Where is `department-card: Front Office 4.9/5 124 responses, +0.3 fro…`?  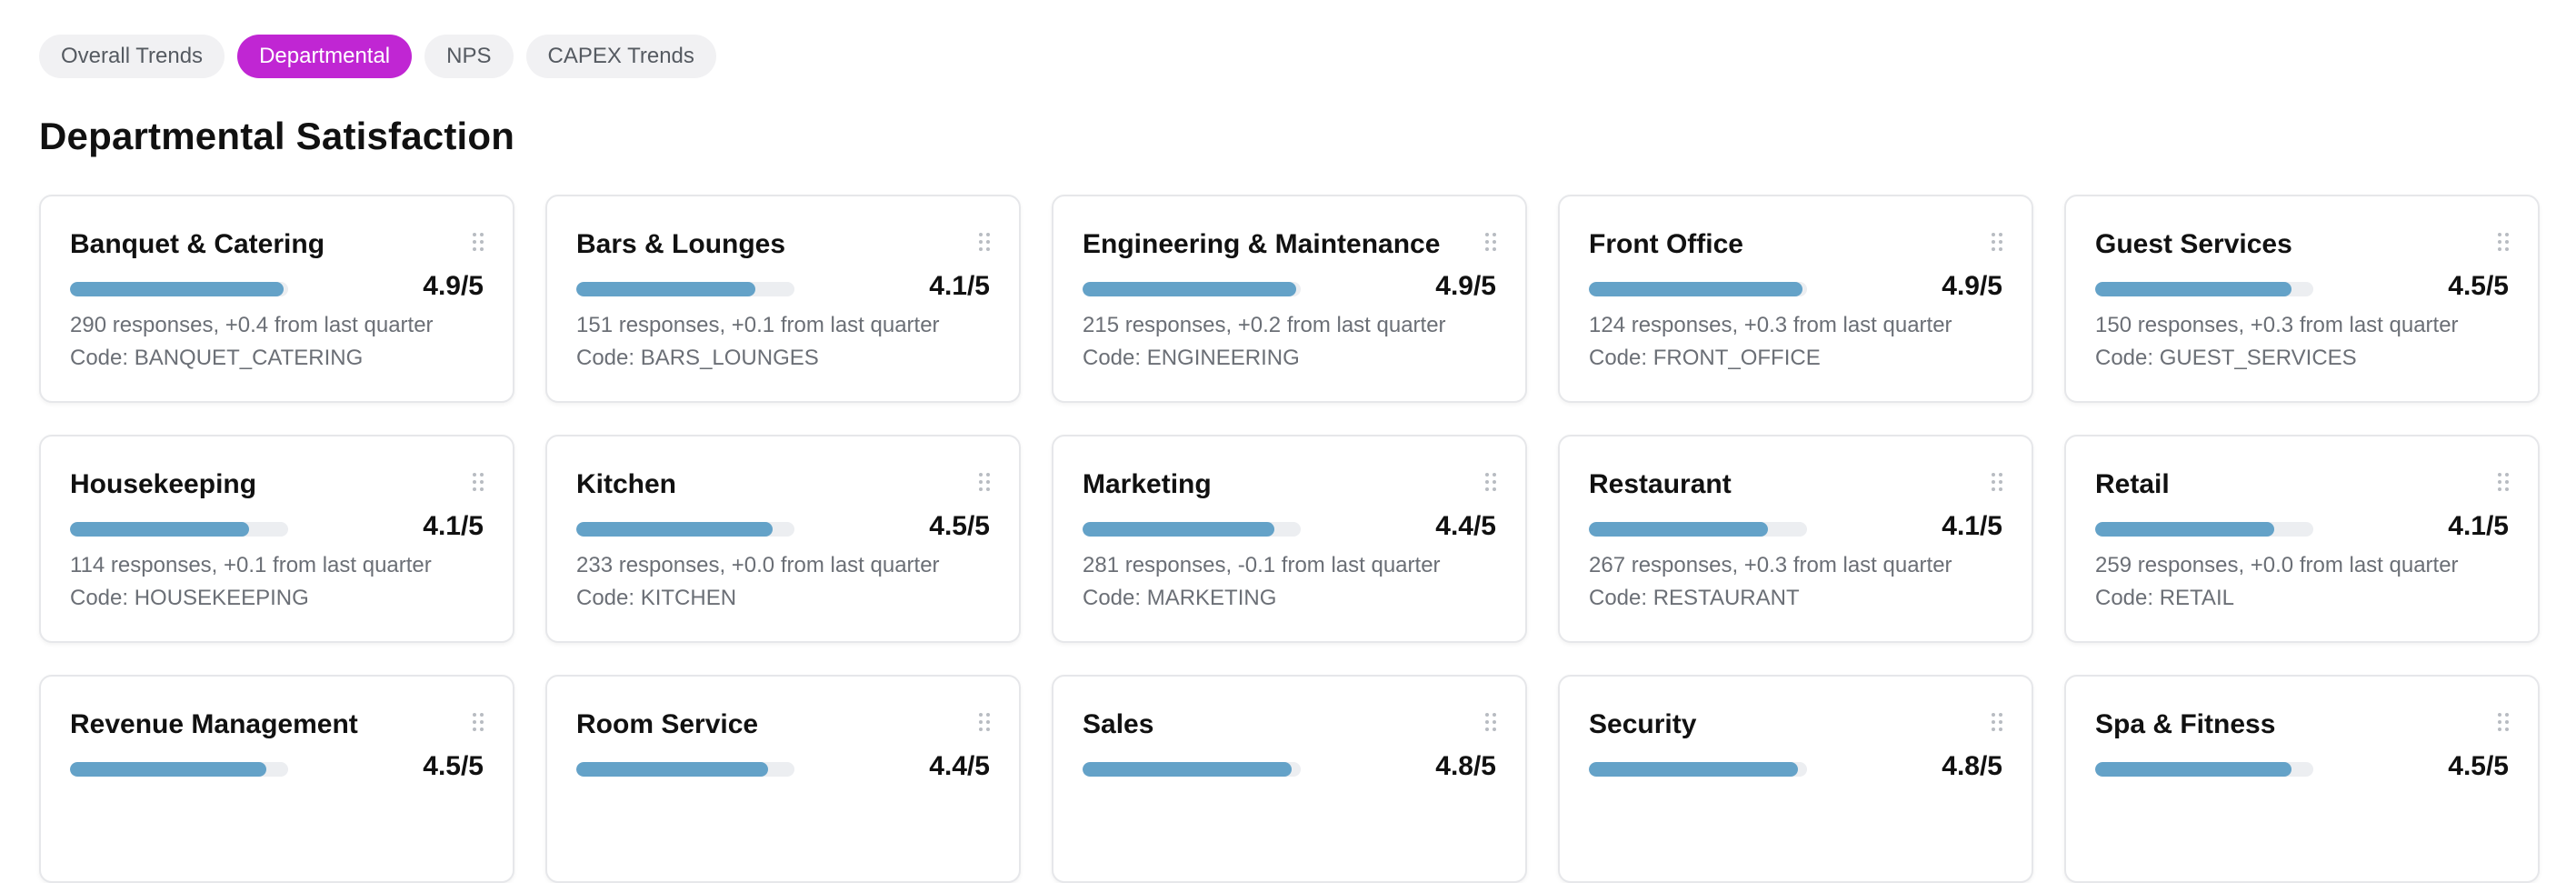 department-card: Front Office 4.9/5 124 responses, +0.3 fro… is located at coordinates (1795, 299).